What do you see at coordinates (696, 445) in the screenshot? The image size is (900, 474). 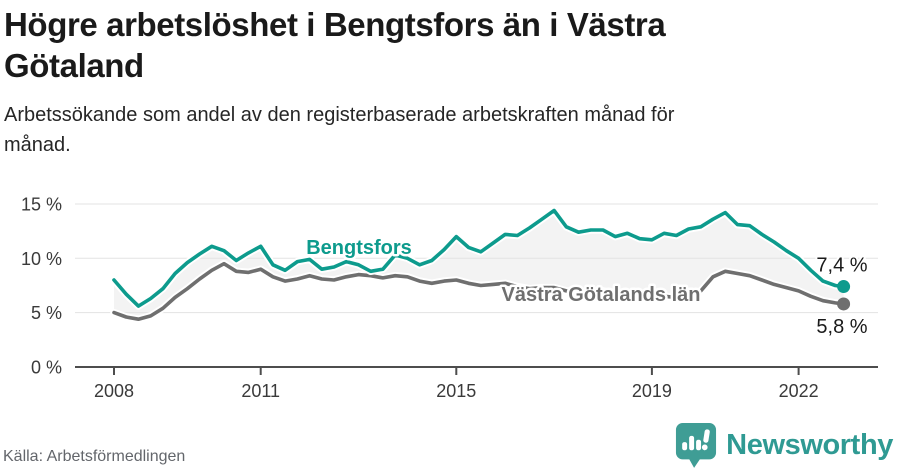 I see `newsworthy-icon` at bounding box center [696, 445].